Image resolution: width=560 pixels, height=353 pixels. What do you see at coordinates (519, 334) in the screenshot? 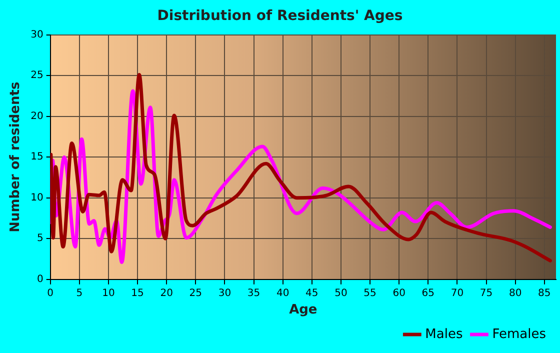
I see `legend-label: Females` at bounding box center [519, 334].